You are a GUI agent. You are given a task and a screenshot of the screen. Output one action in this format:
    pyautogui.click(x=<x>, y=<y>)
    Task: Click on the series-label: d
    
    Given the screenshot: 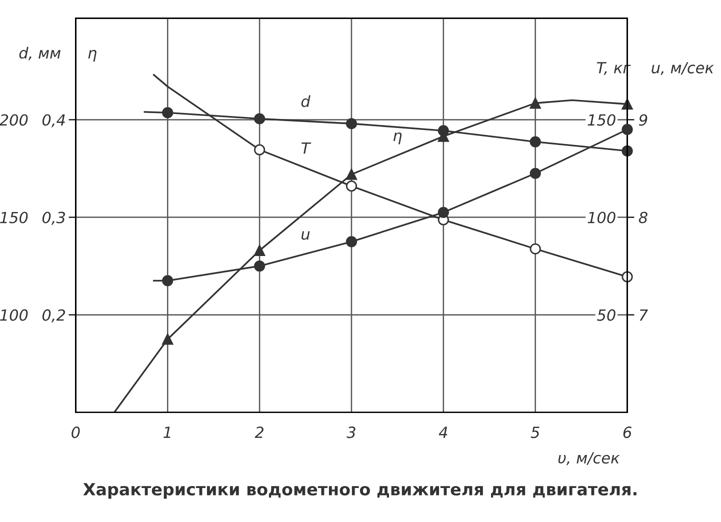 What is the action you would take?
    pyautogui.click(x=305, y=101)
    